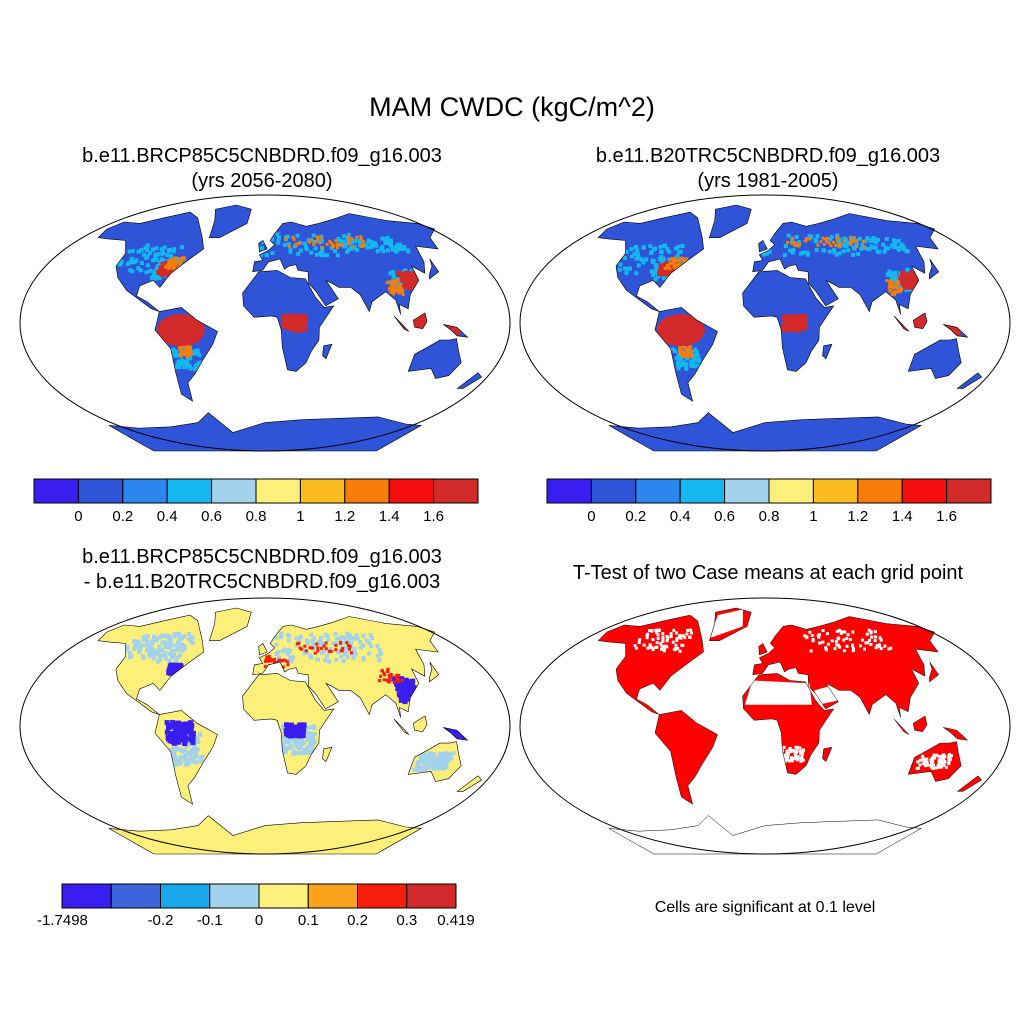  I want to click on colorbar-tick-label: 0.1, so click(308, 920).